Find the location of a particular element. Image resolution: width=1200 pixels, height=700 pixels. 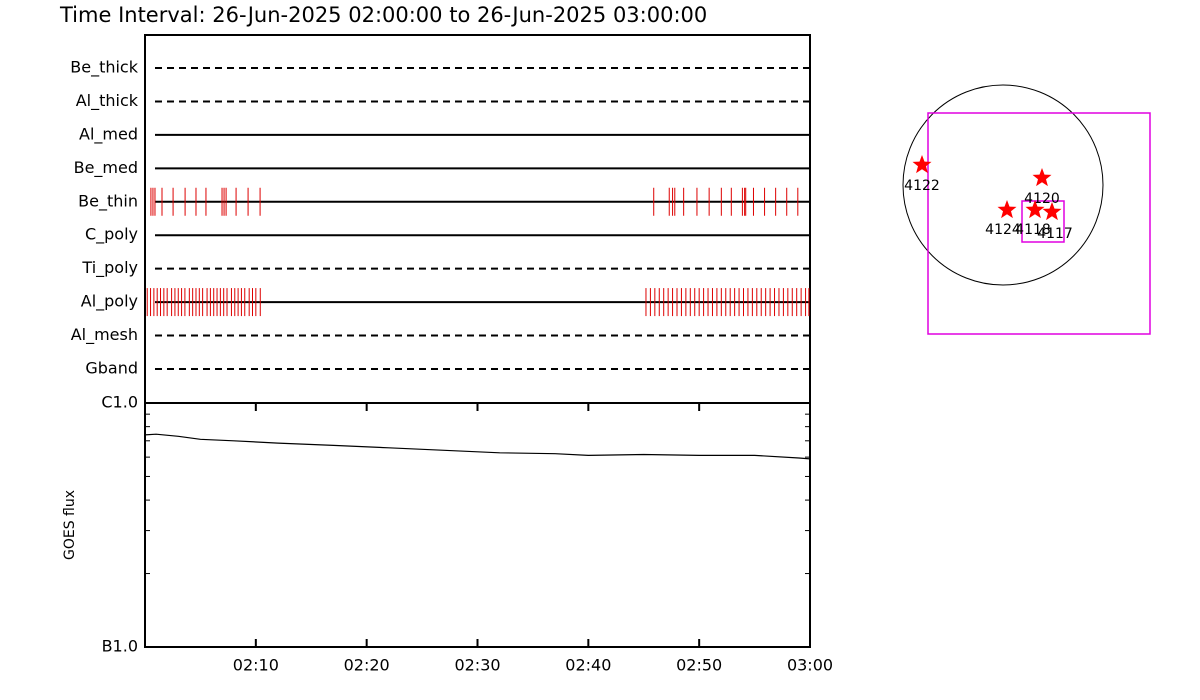

filter-label: Al_thick is located at coordinates (107, 101).